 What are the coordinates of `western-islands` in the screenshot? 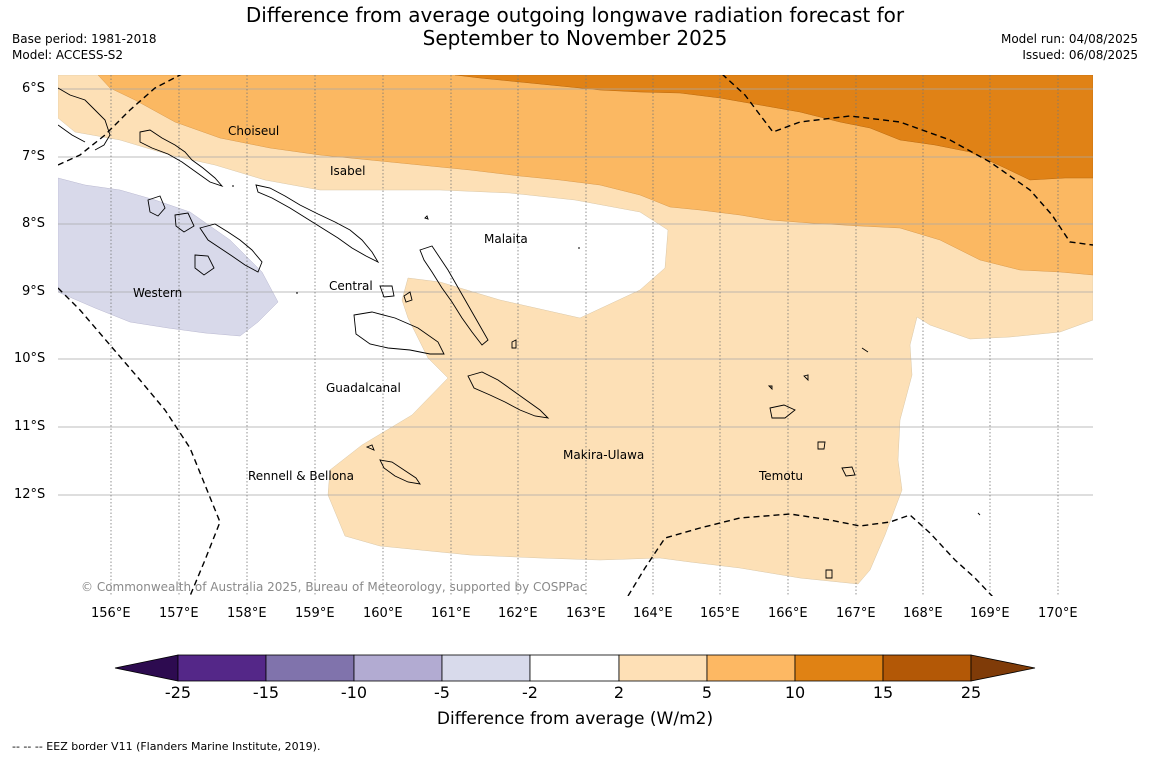 It's located at (205, 235).